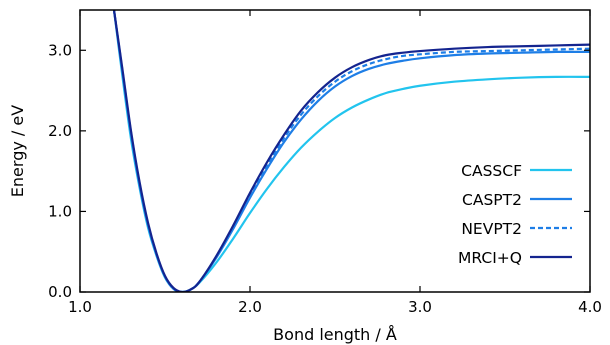 The image size is (610, 345). What do you see at coordinates (60, 211) in the screenshot?
I see `y-tick-label: 1.0` at bounding box center [60, 211].